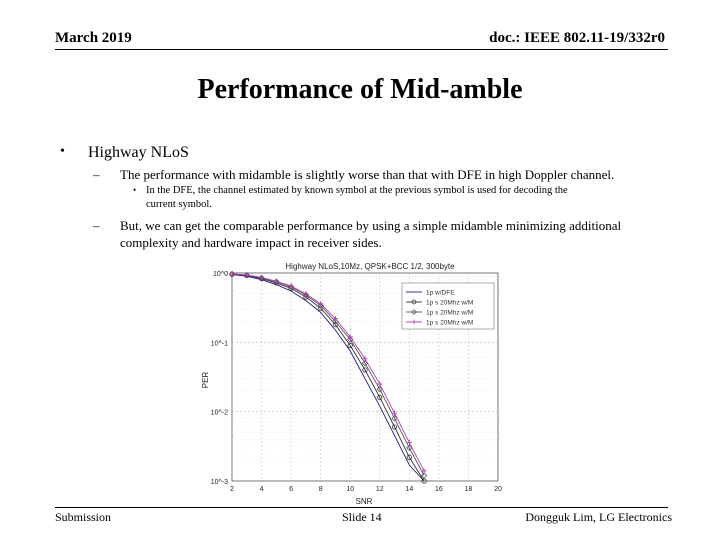  Describe the element at coordinates (219, 482) in the screenshot. I see `y-tick-label: 10^-3` at that location.